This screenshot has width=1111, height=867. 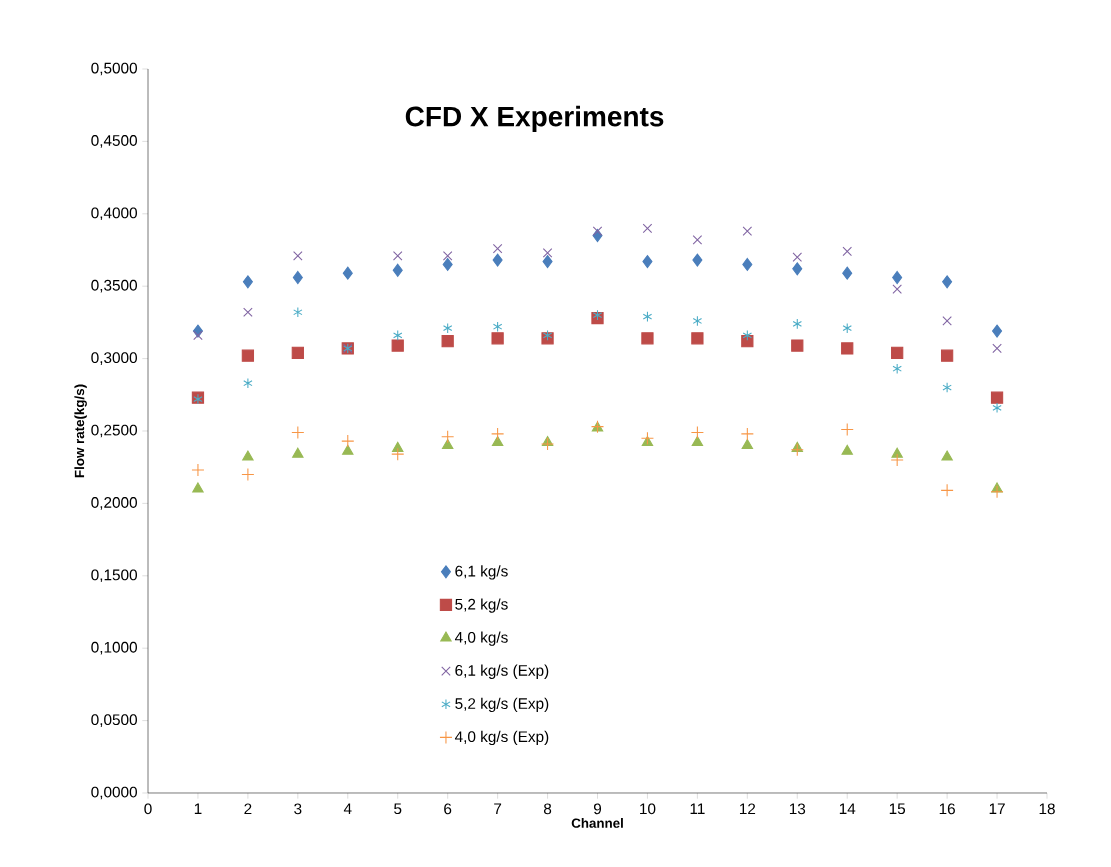 What do you see at coordinates (498, 808) in the screenshot?
I see `x-tick-label: 7` at bounding box center [498, 808].